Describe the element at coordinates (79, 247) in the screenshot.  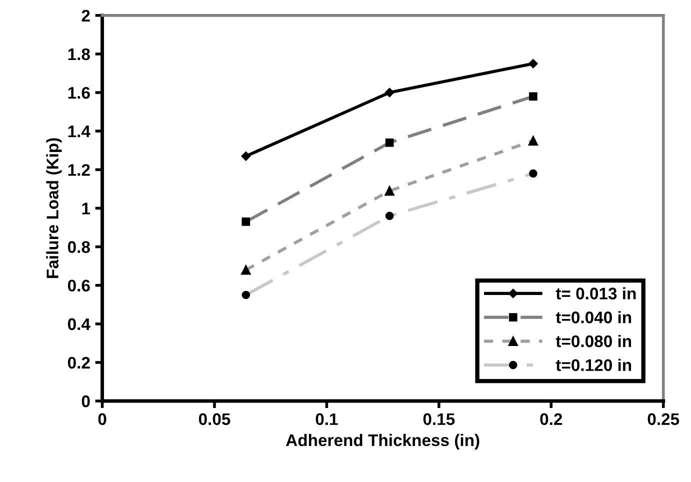
I see `y-tick-label: 0.8` at that location.